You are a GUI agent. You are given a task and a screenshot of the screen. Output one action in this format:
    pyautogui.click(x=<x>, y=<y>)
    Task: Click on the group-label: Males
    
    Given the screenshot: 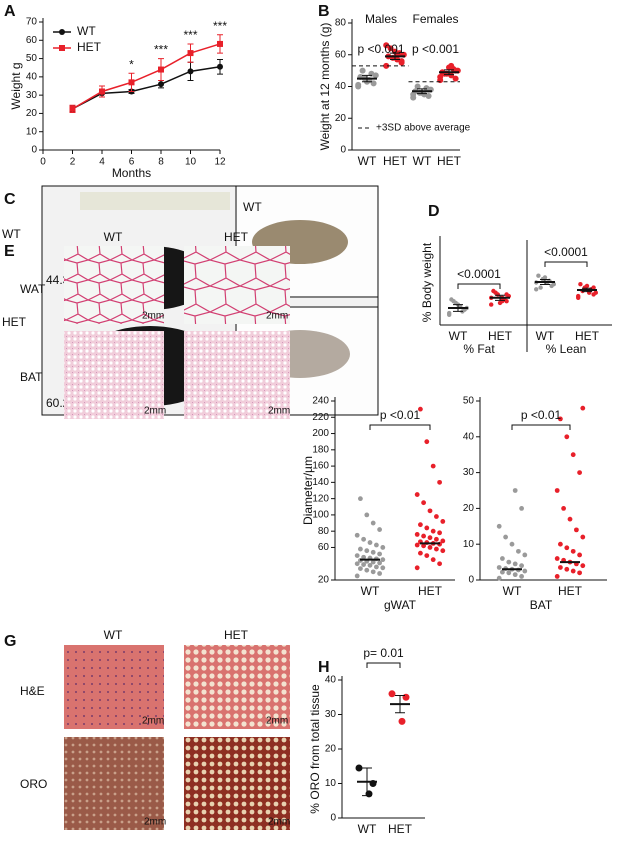 What is the action you would take?
    pyautogui.click(x=381, y=19)
    